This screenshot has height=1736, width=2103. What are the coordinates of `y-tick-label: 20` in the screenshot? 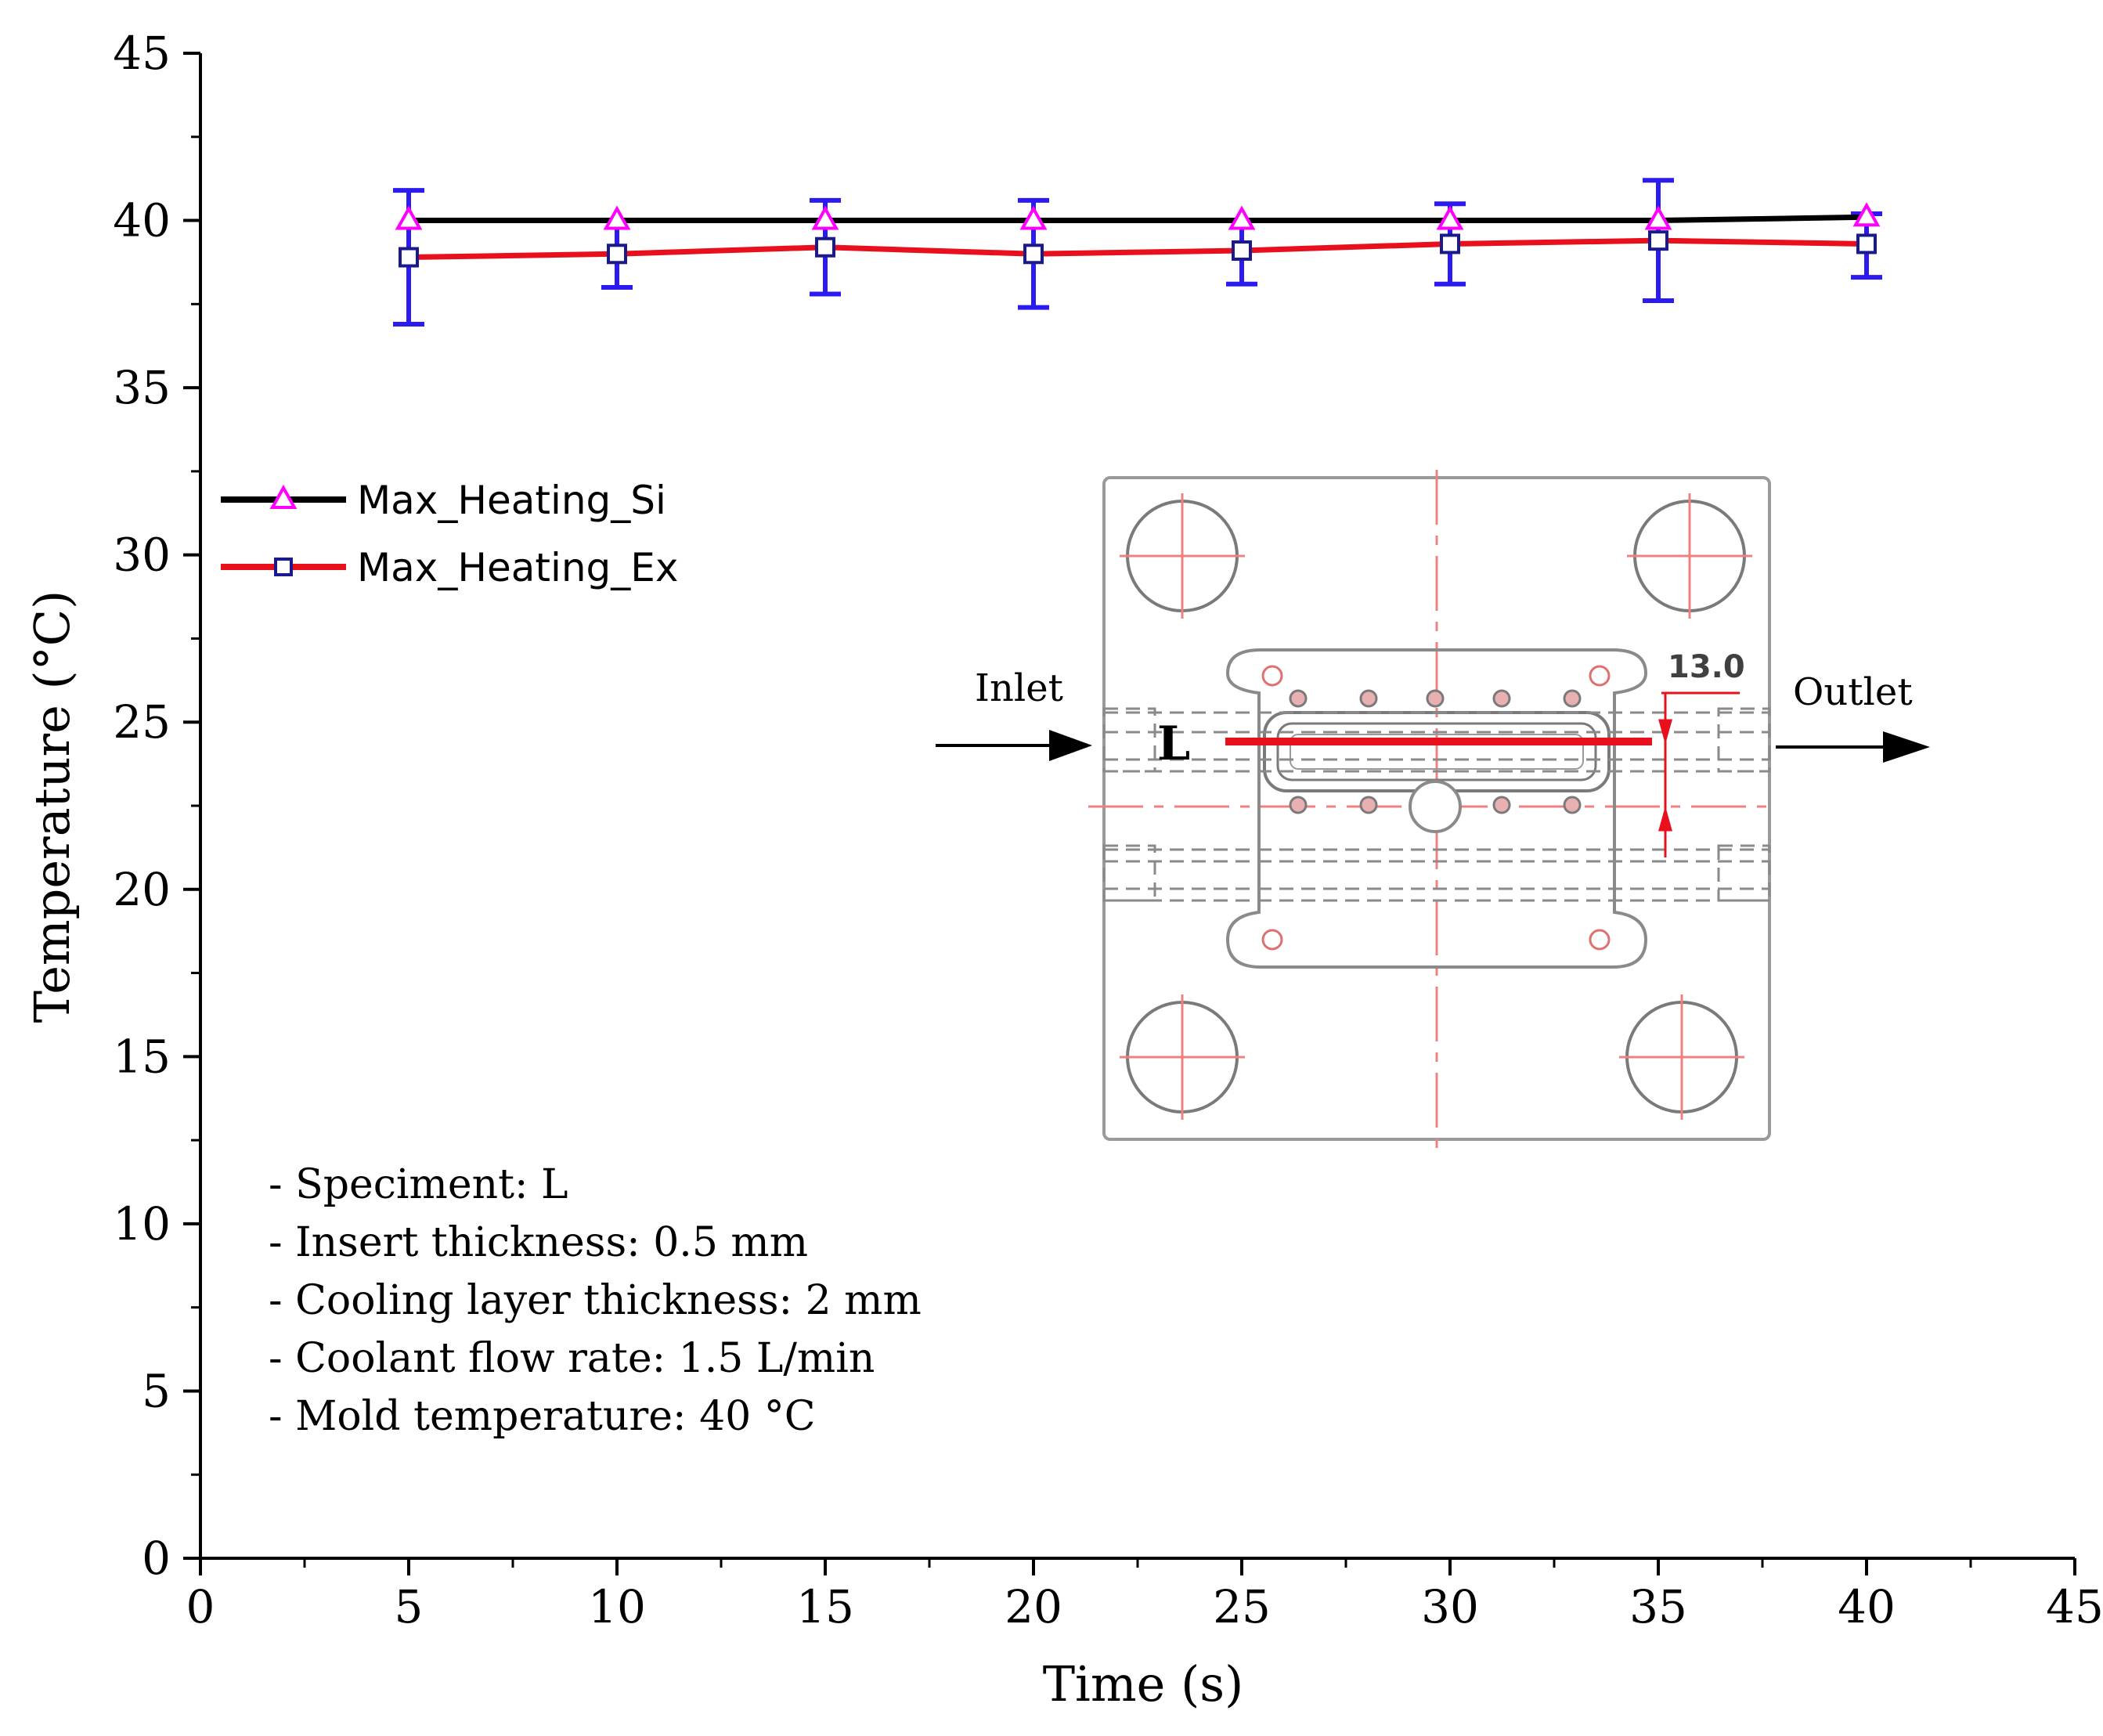 It's located at (142, 889).